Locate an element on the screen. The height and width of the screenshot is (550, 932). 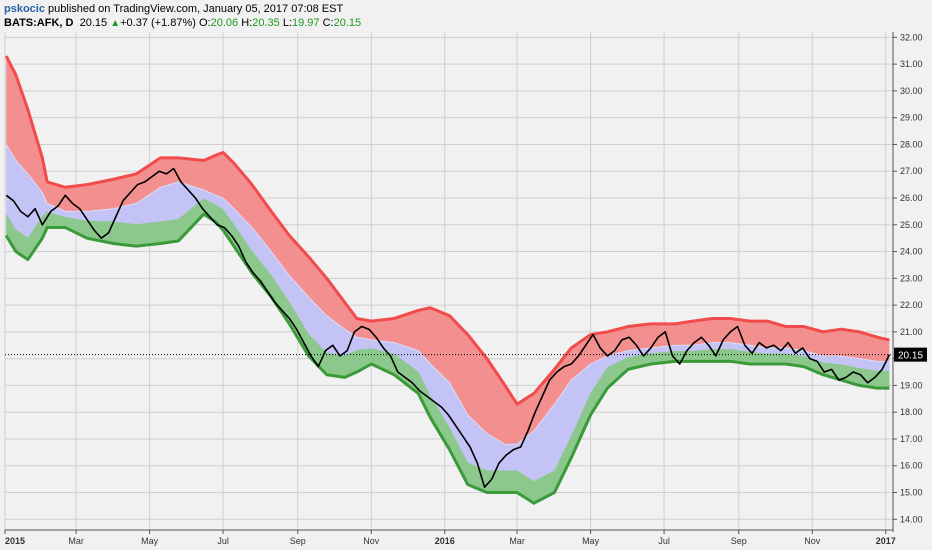
y-tick-label: 16.00 is located at coordinates (911, 466).